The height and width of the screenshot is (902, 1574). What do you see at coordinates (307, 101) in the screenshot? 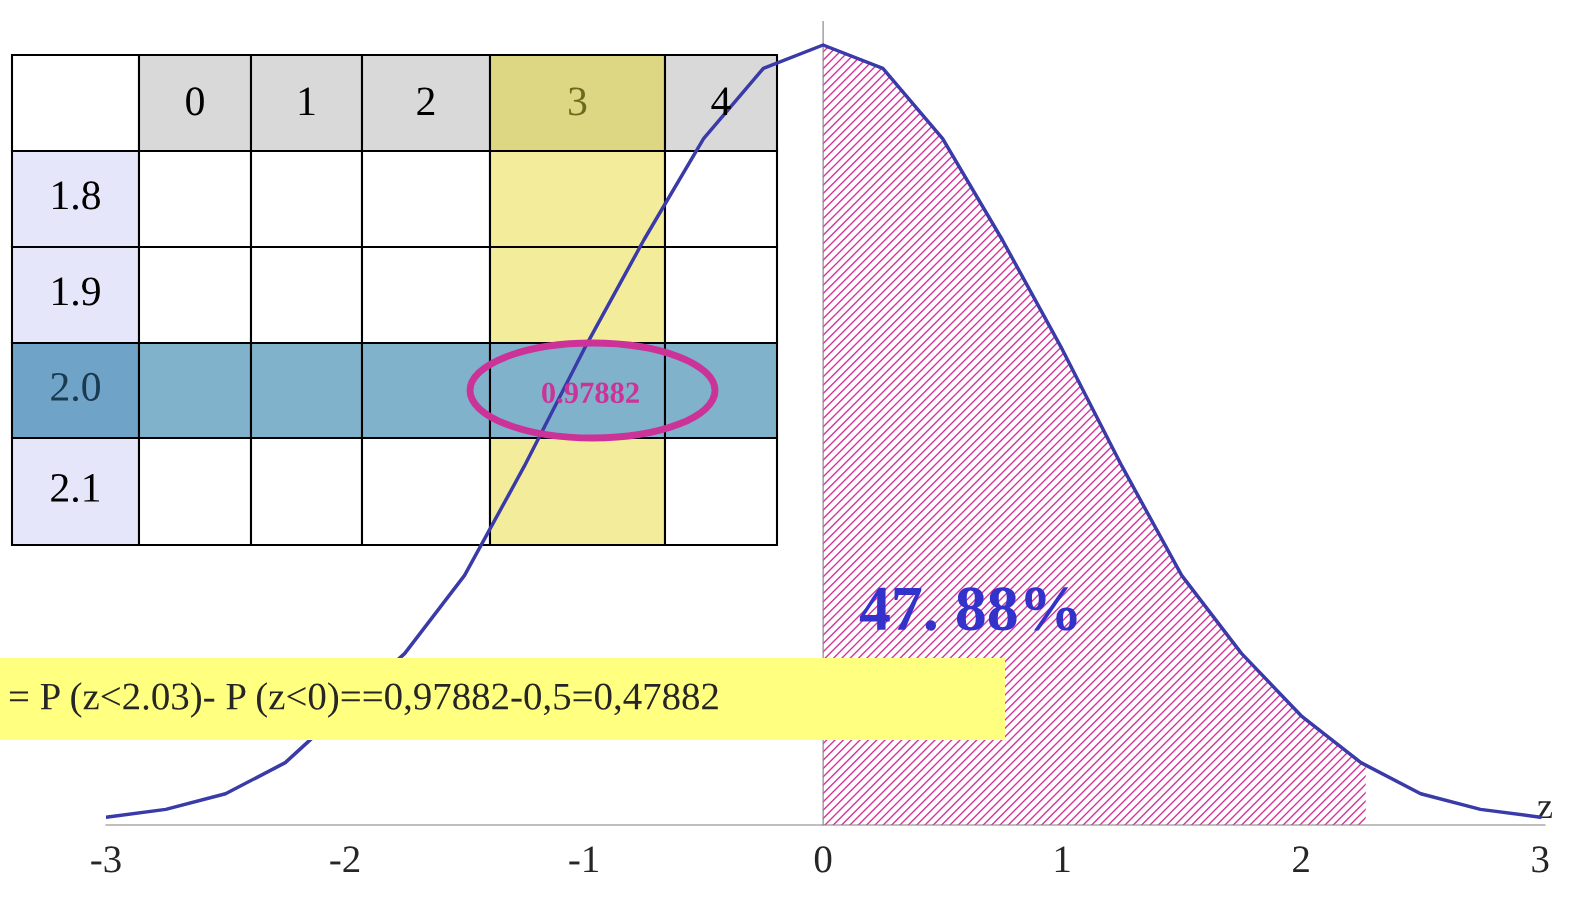
I see `annotation: 1` at bounding box center [307, 101].